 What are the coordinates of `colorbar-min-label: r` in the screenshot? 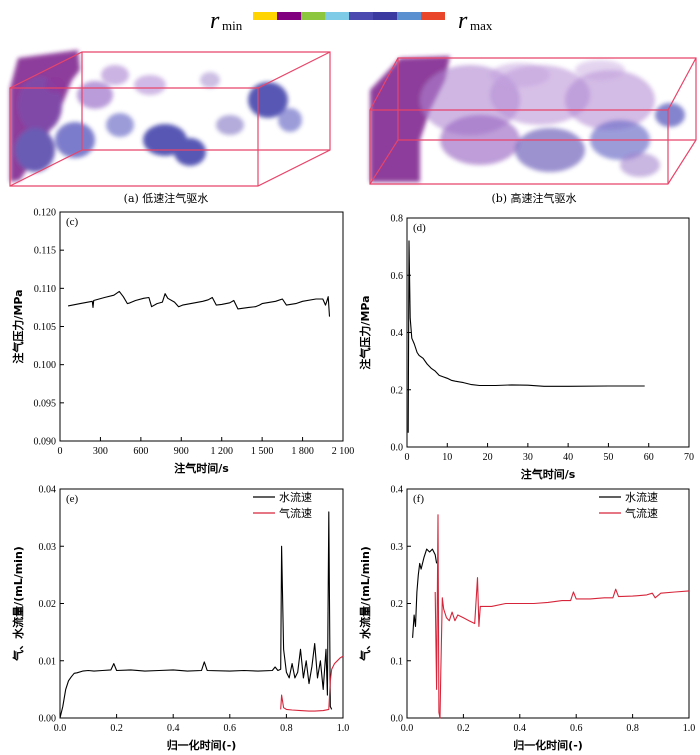 It's located at (215, 21).